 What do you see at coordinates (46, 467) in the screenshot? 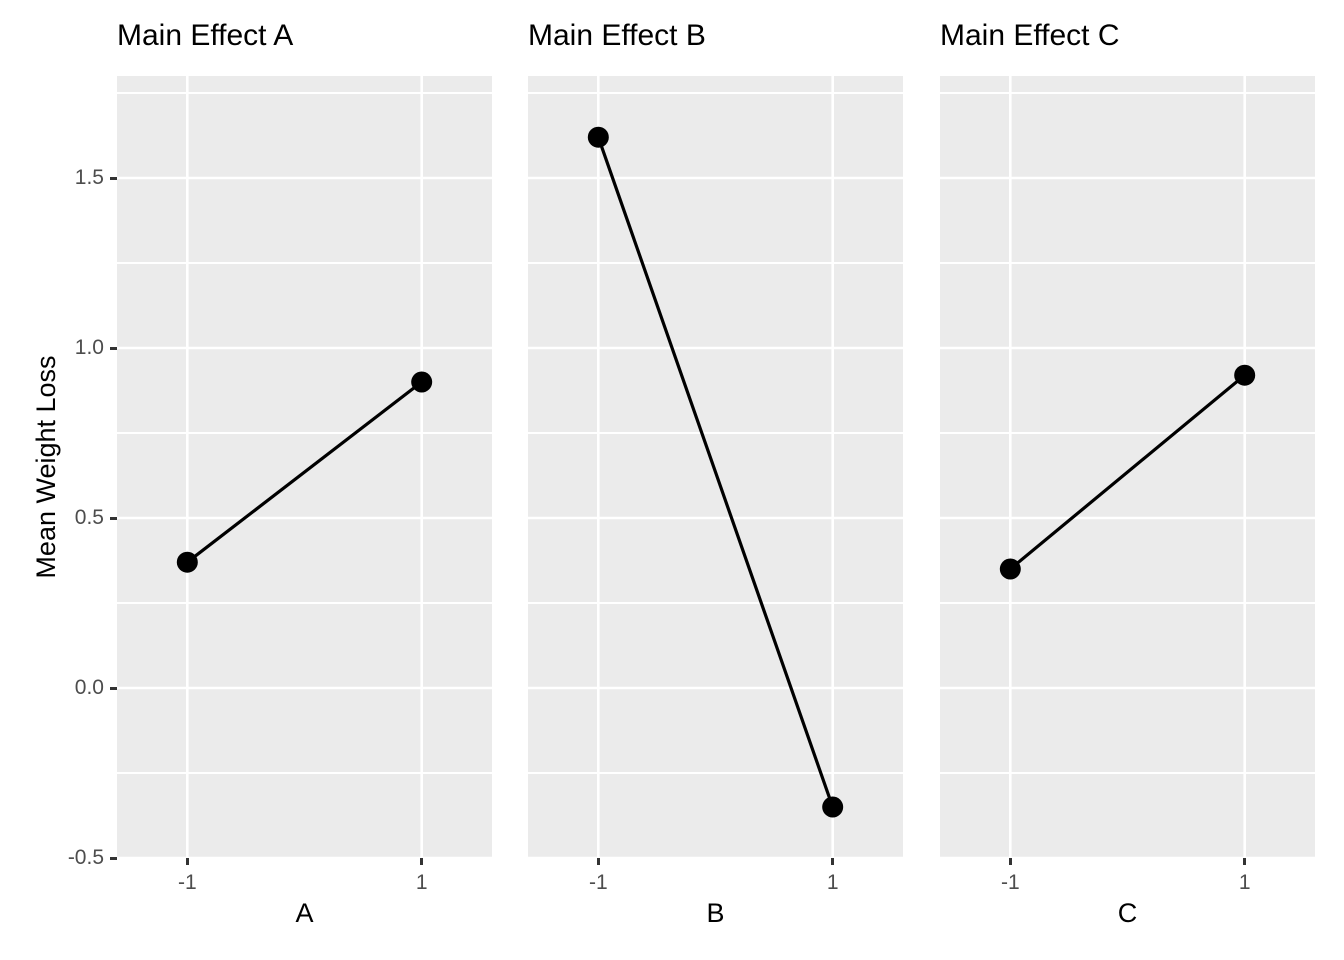
I see `y-axis-title: Mean Weight Loss` at bounding box center [46, 467].